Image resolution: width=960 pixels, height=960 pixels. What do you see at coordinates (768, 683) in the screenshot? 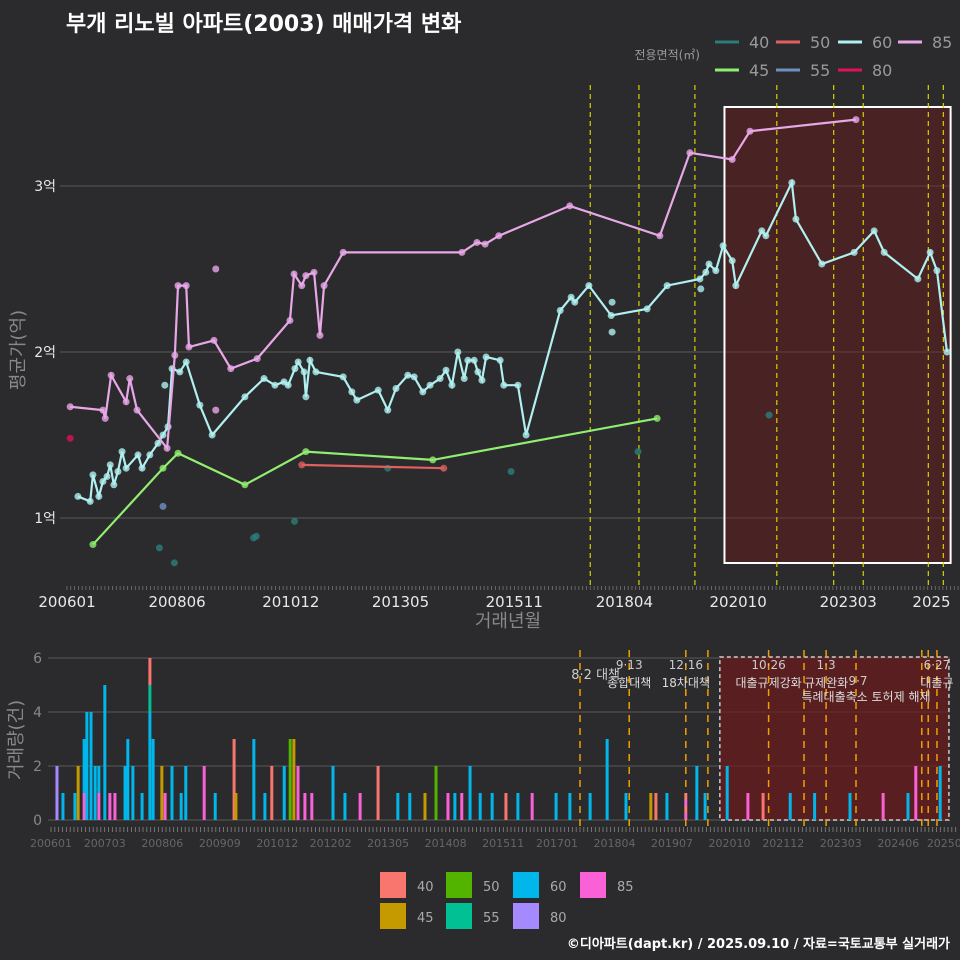
I see `annotation-text: 대출규제강화` at bounding box center [768, 683].